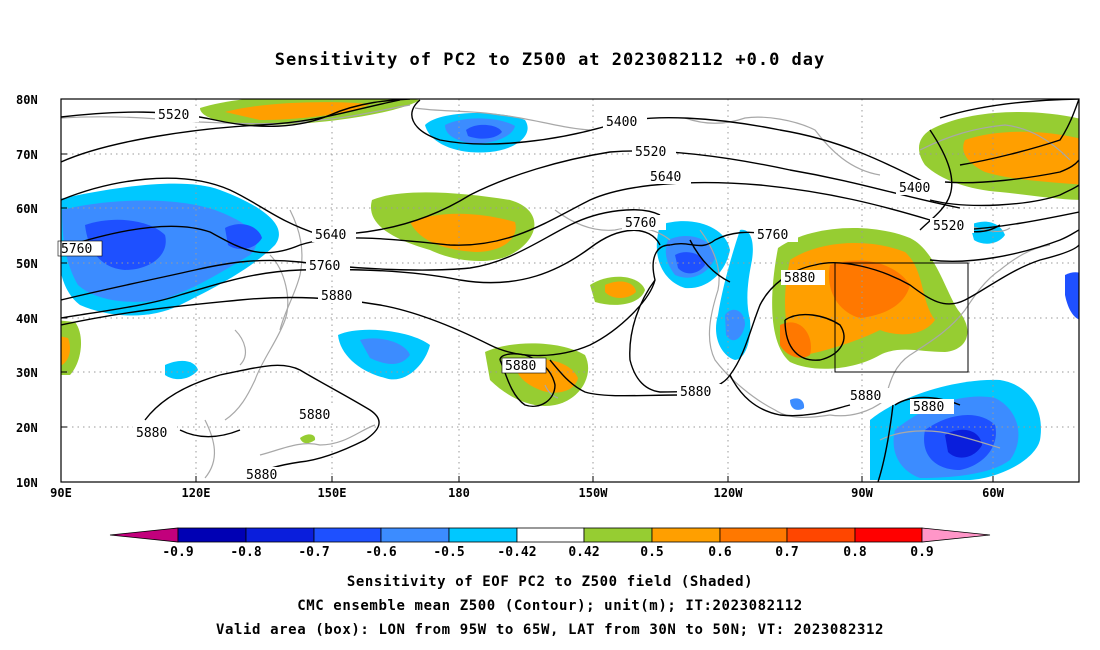 The width and height of the screenshot is (1100, 650). I want to click on lon-label: 150W, so click(594, 493).